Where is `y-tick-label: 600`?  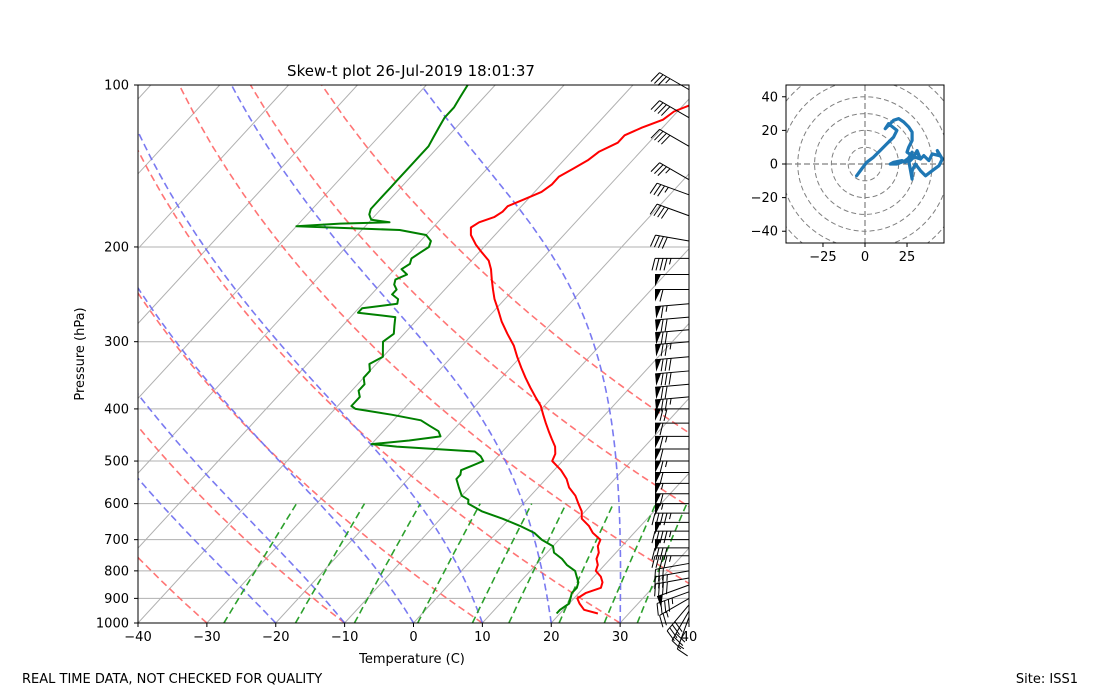 y-tick-label: 600 is located at coordinates (116, 504).